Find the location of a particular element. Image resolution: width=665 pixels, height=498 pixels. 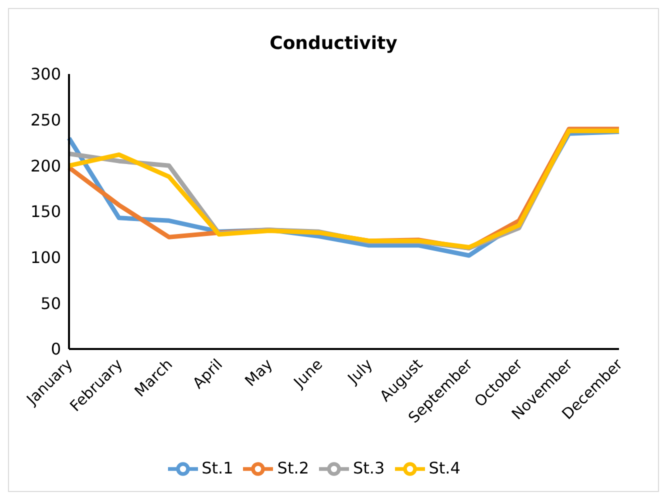

legend-label: St.3 is located at coordinates (369, 468).